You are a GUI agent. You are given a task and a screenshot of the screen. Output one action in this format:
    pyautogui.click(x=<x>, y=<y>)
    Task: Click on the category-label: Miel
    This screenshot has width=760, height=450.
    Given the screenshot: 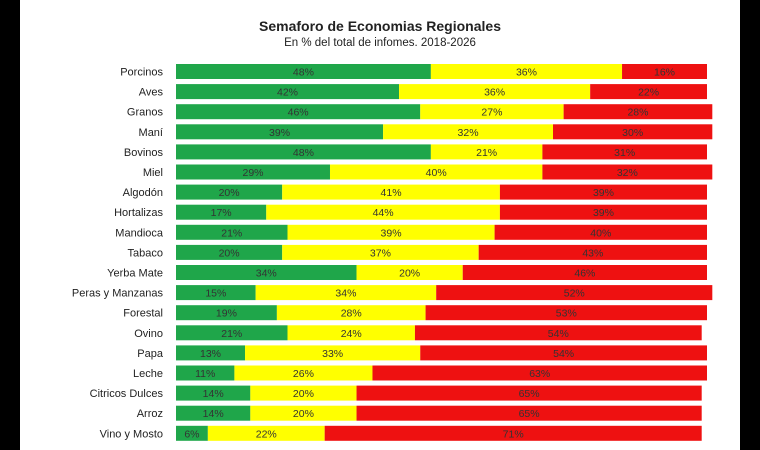 What is the action you would take?
    pyautogui.click(x=153, y=173)
    